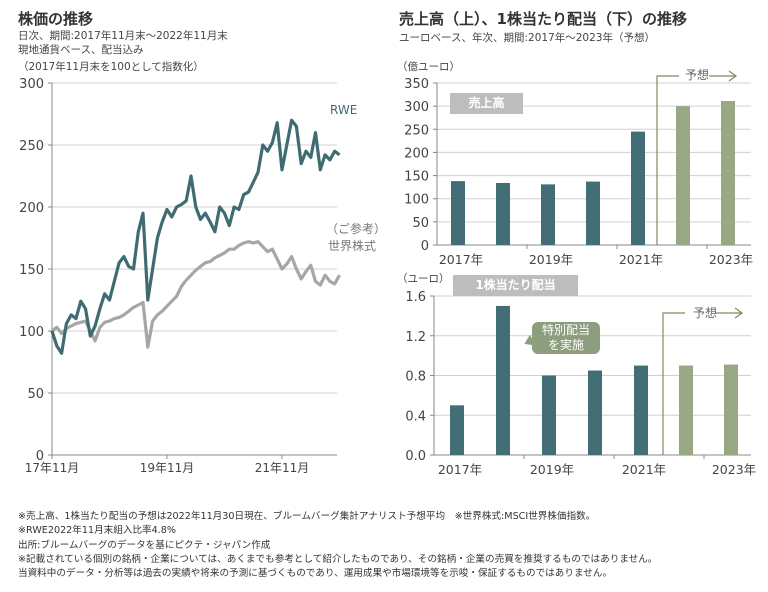 The height and width of the screenshot is (592, 768). I want to click on dividend-forecast-label: 予想, so click(705, 313).